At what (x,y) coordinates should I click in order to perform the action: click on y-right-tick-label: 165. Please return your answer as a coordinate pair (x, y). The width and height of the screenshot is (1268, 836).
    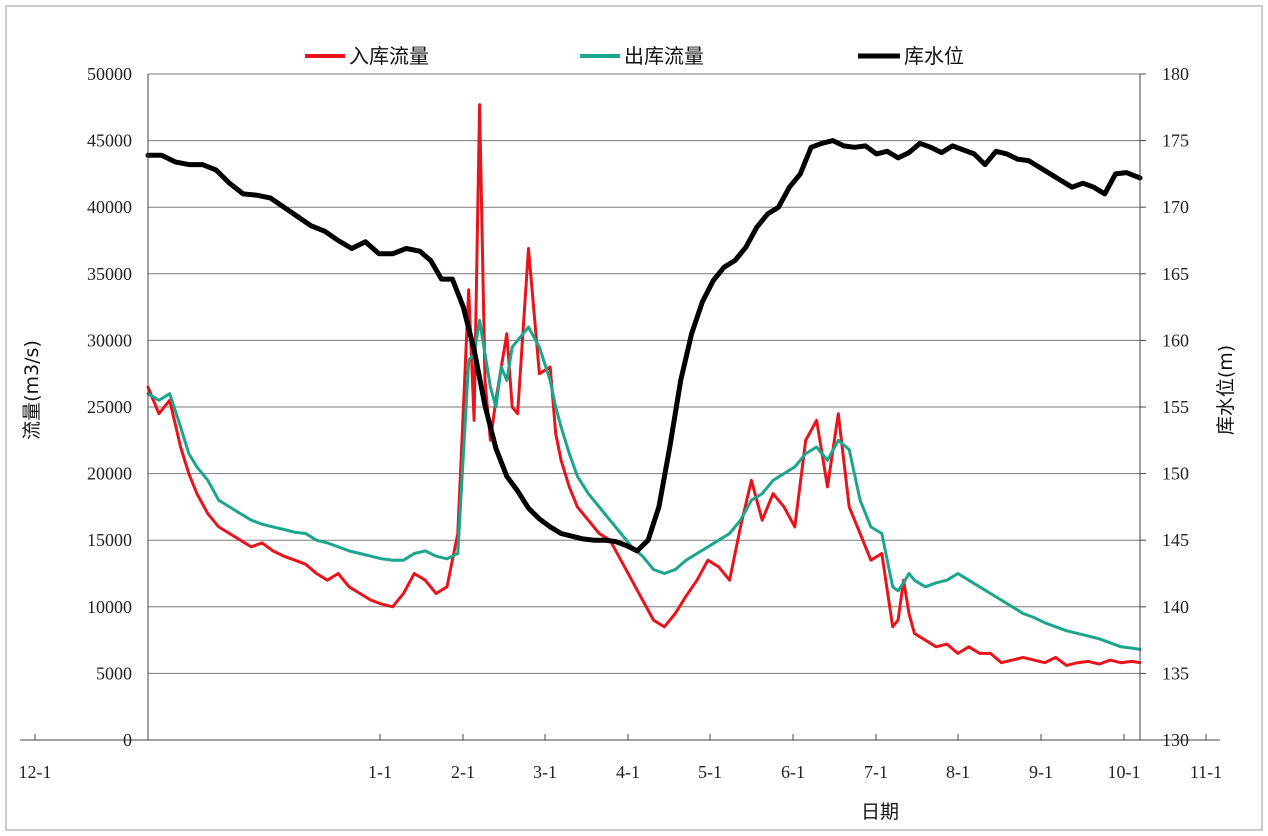
    Looking at the image, I should click on (1175, 274).